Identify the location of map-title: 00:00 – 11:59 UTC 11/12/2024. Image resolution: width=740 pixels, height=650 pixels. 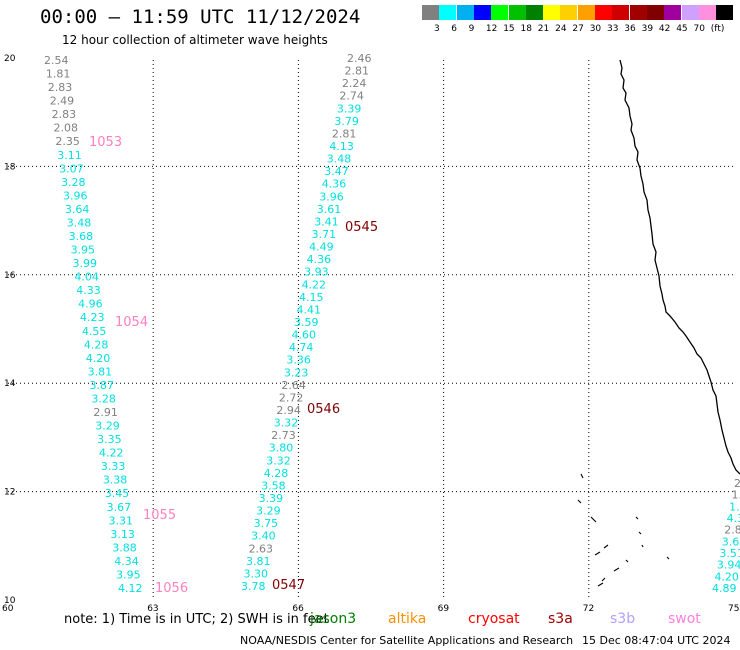
(200, 17).